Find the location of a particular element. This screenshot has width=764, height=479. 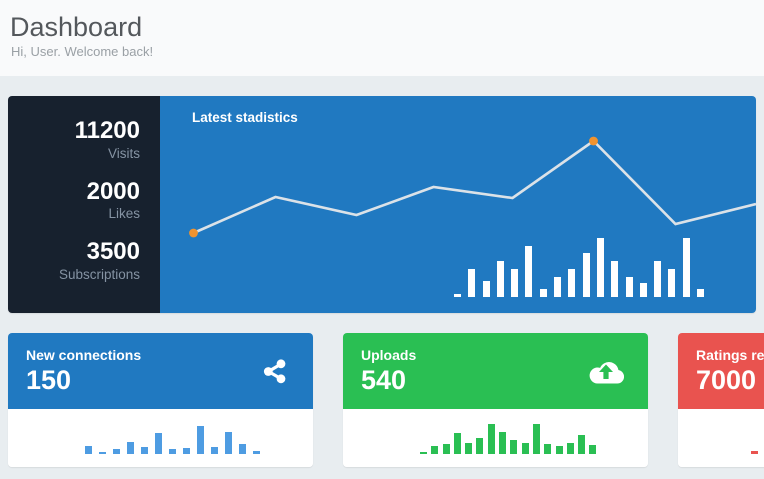

card-title: Ratings received is located at coordinates (730, 354).